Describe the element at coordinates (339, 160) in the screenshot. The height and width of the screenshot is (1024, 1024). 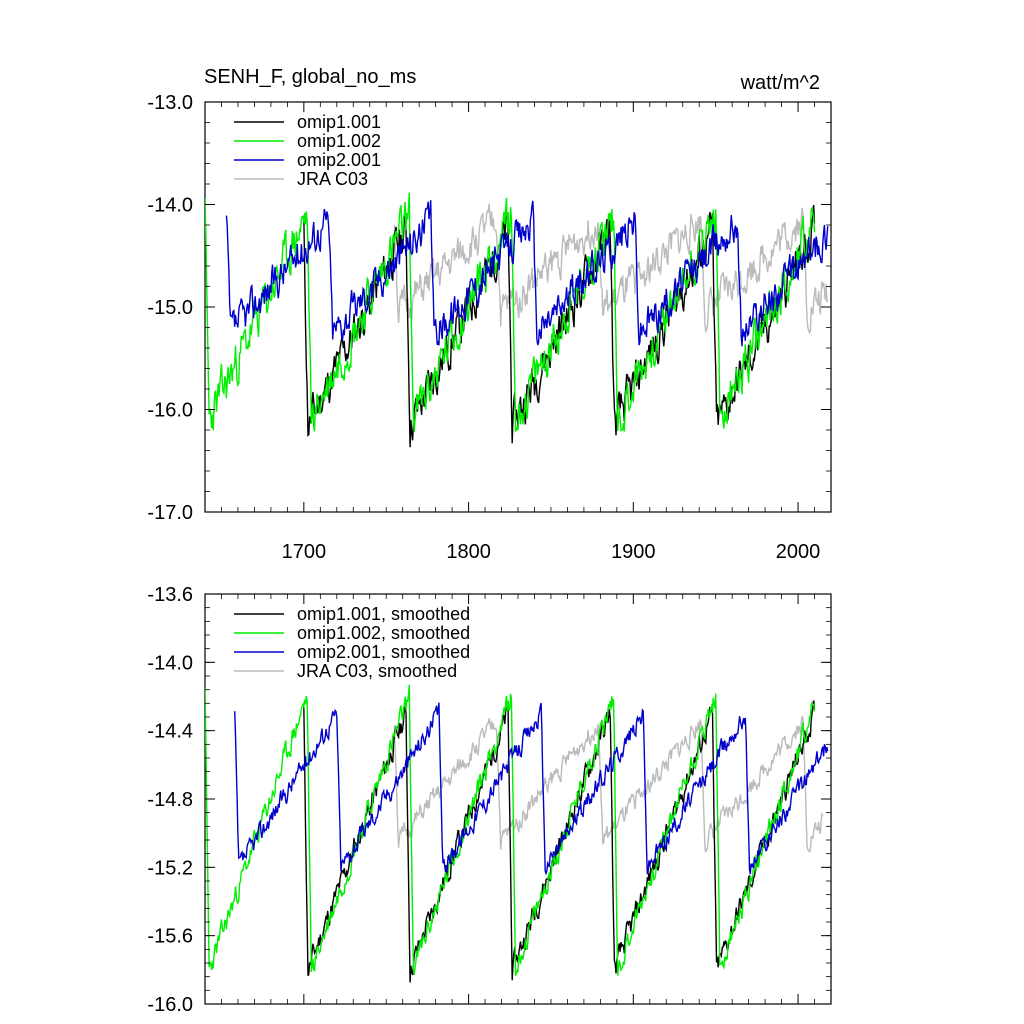
I see `legend-label: omip2.001` at that location.